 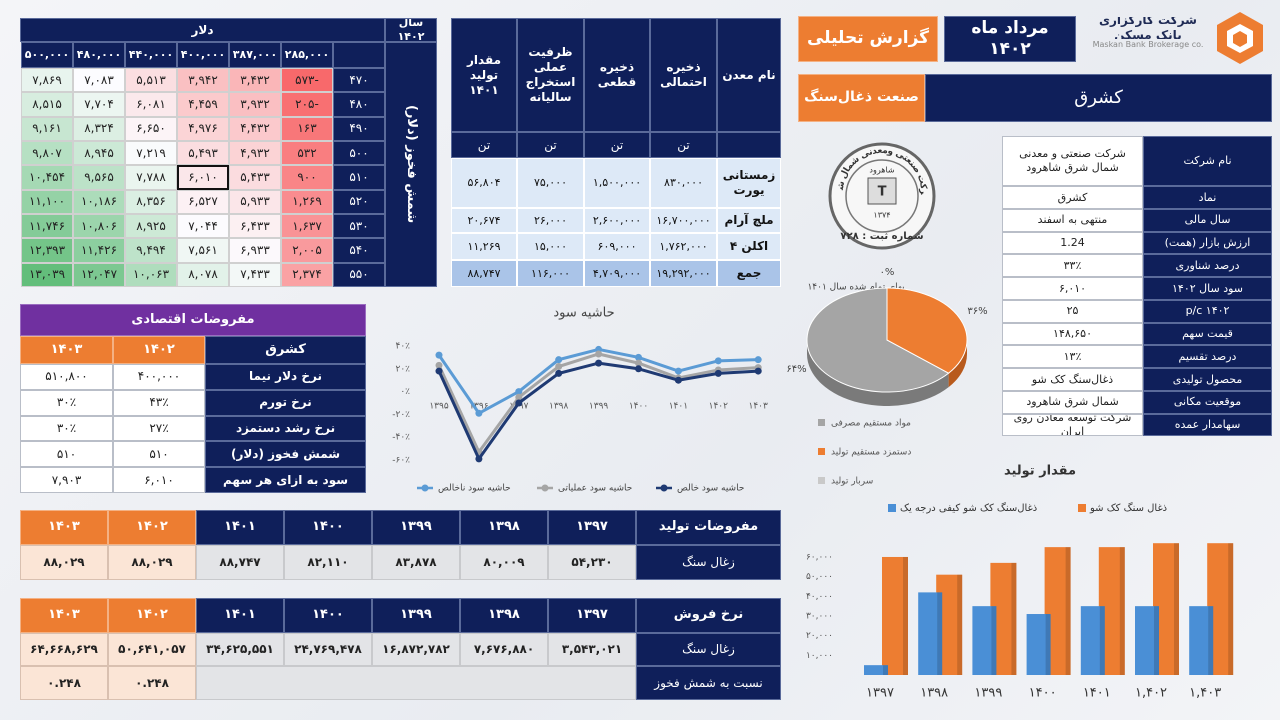 What do you see at coordinates (285, 350) in the screenshot?
I see `econ-header: کشرق` at bounding box center [285, 350].